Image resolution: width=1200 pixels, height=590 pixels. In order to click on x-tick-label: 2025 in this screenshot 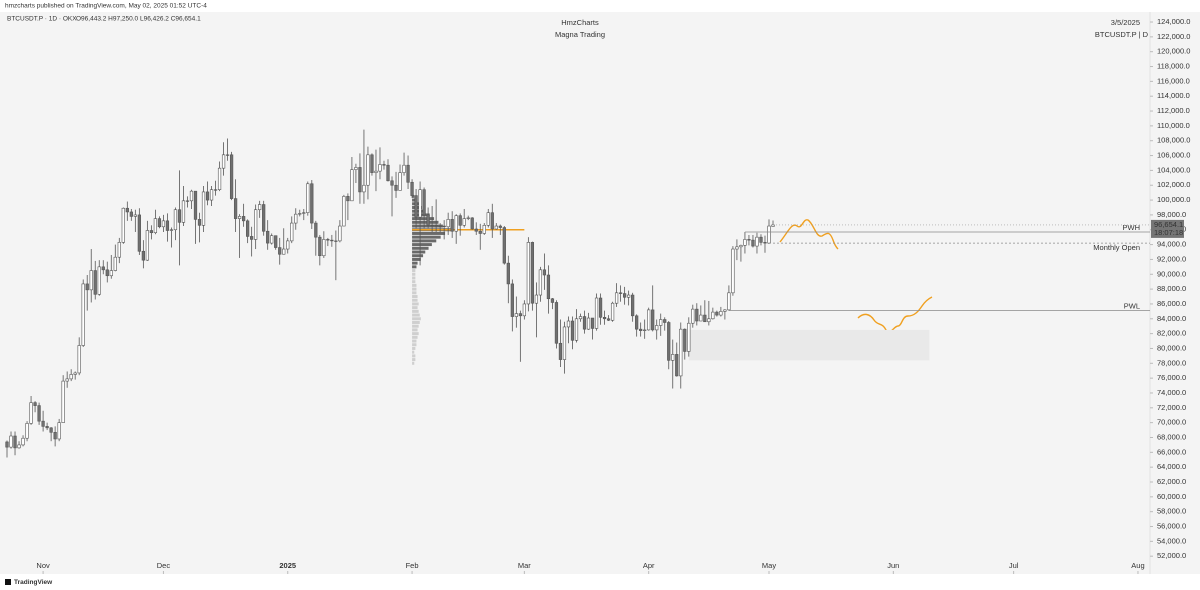, I will do `click(287, 565)`.